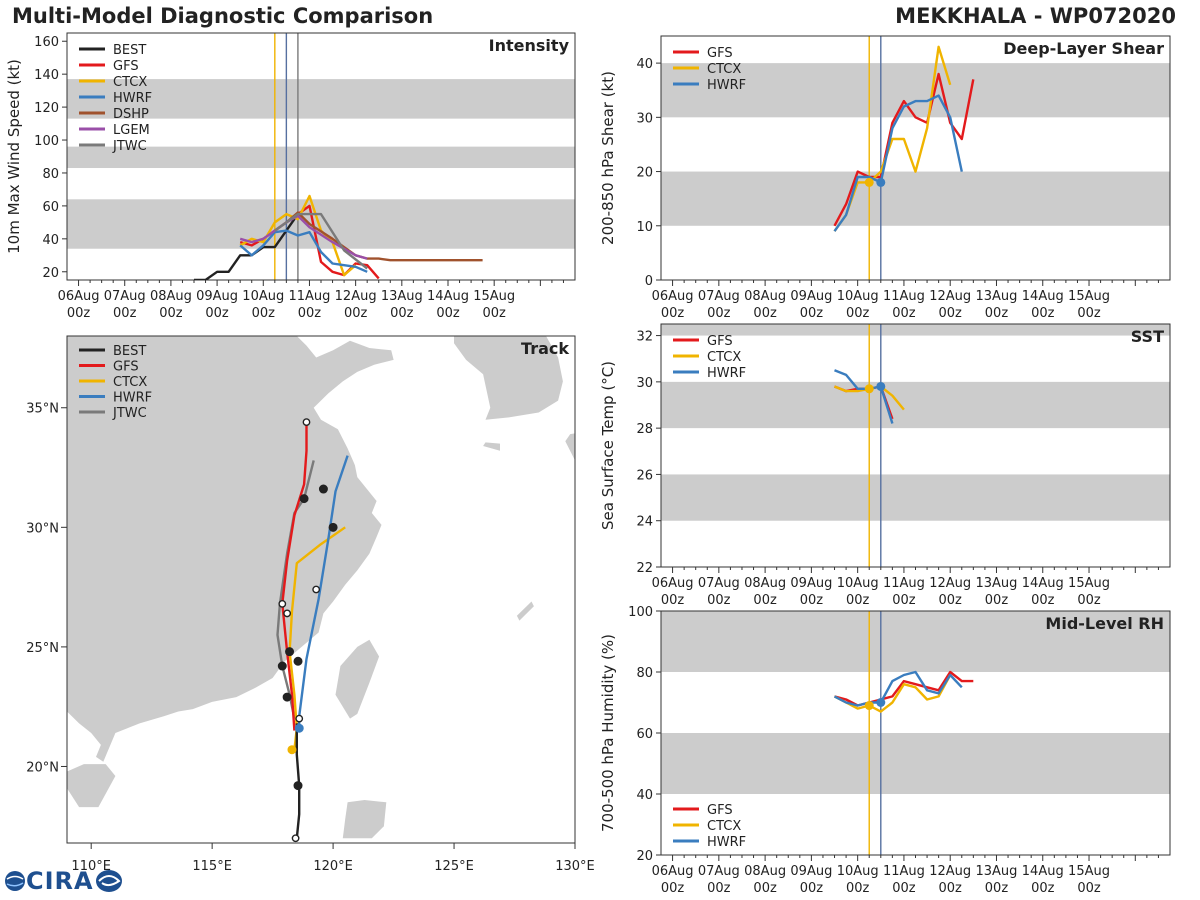 Image resolution: width=1200 pixels, height=900 pixels. Describe the element at coordinates (644, 383) in the screenshot. I see `sst-ytick-label: 30` at that location.